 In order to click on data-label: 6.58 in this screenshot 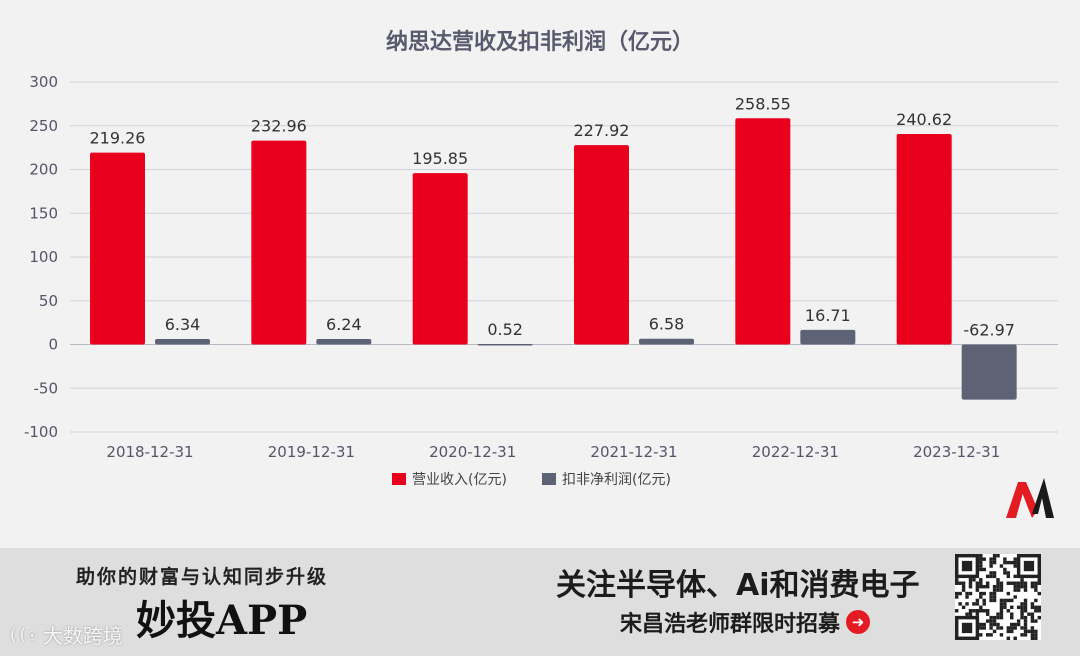, I will do `click(667, 324)`.